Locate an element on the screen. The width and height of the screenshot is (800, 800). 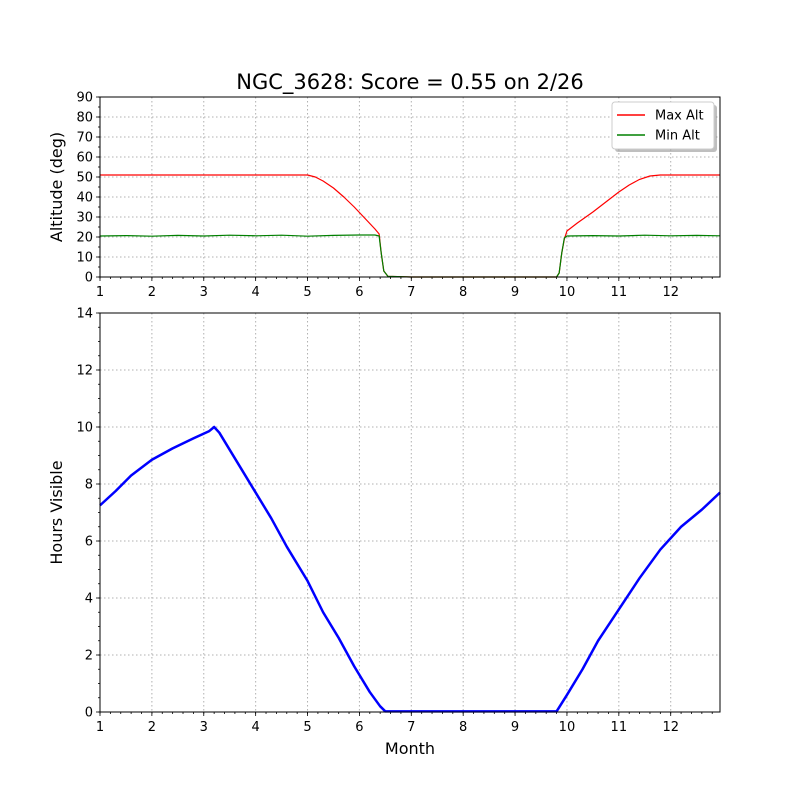
alt-x-tick-label: 5 is located at coordinates (307, 292).